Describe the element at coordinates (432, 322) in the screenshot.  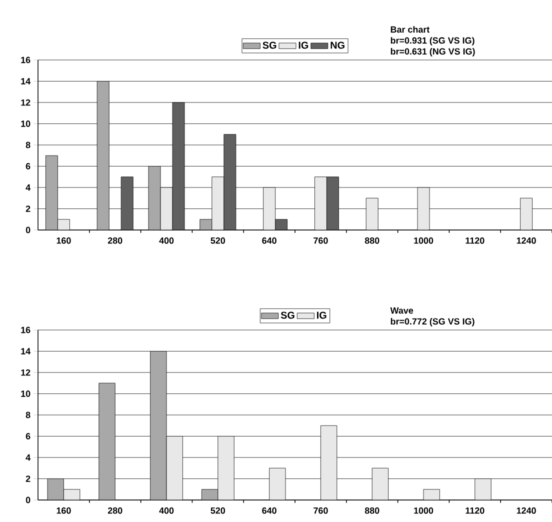
I see `text: br=0.772 (SG VS IG)` at that location.